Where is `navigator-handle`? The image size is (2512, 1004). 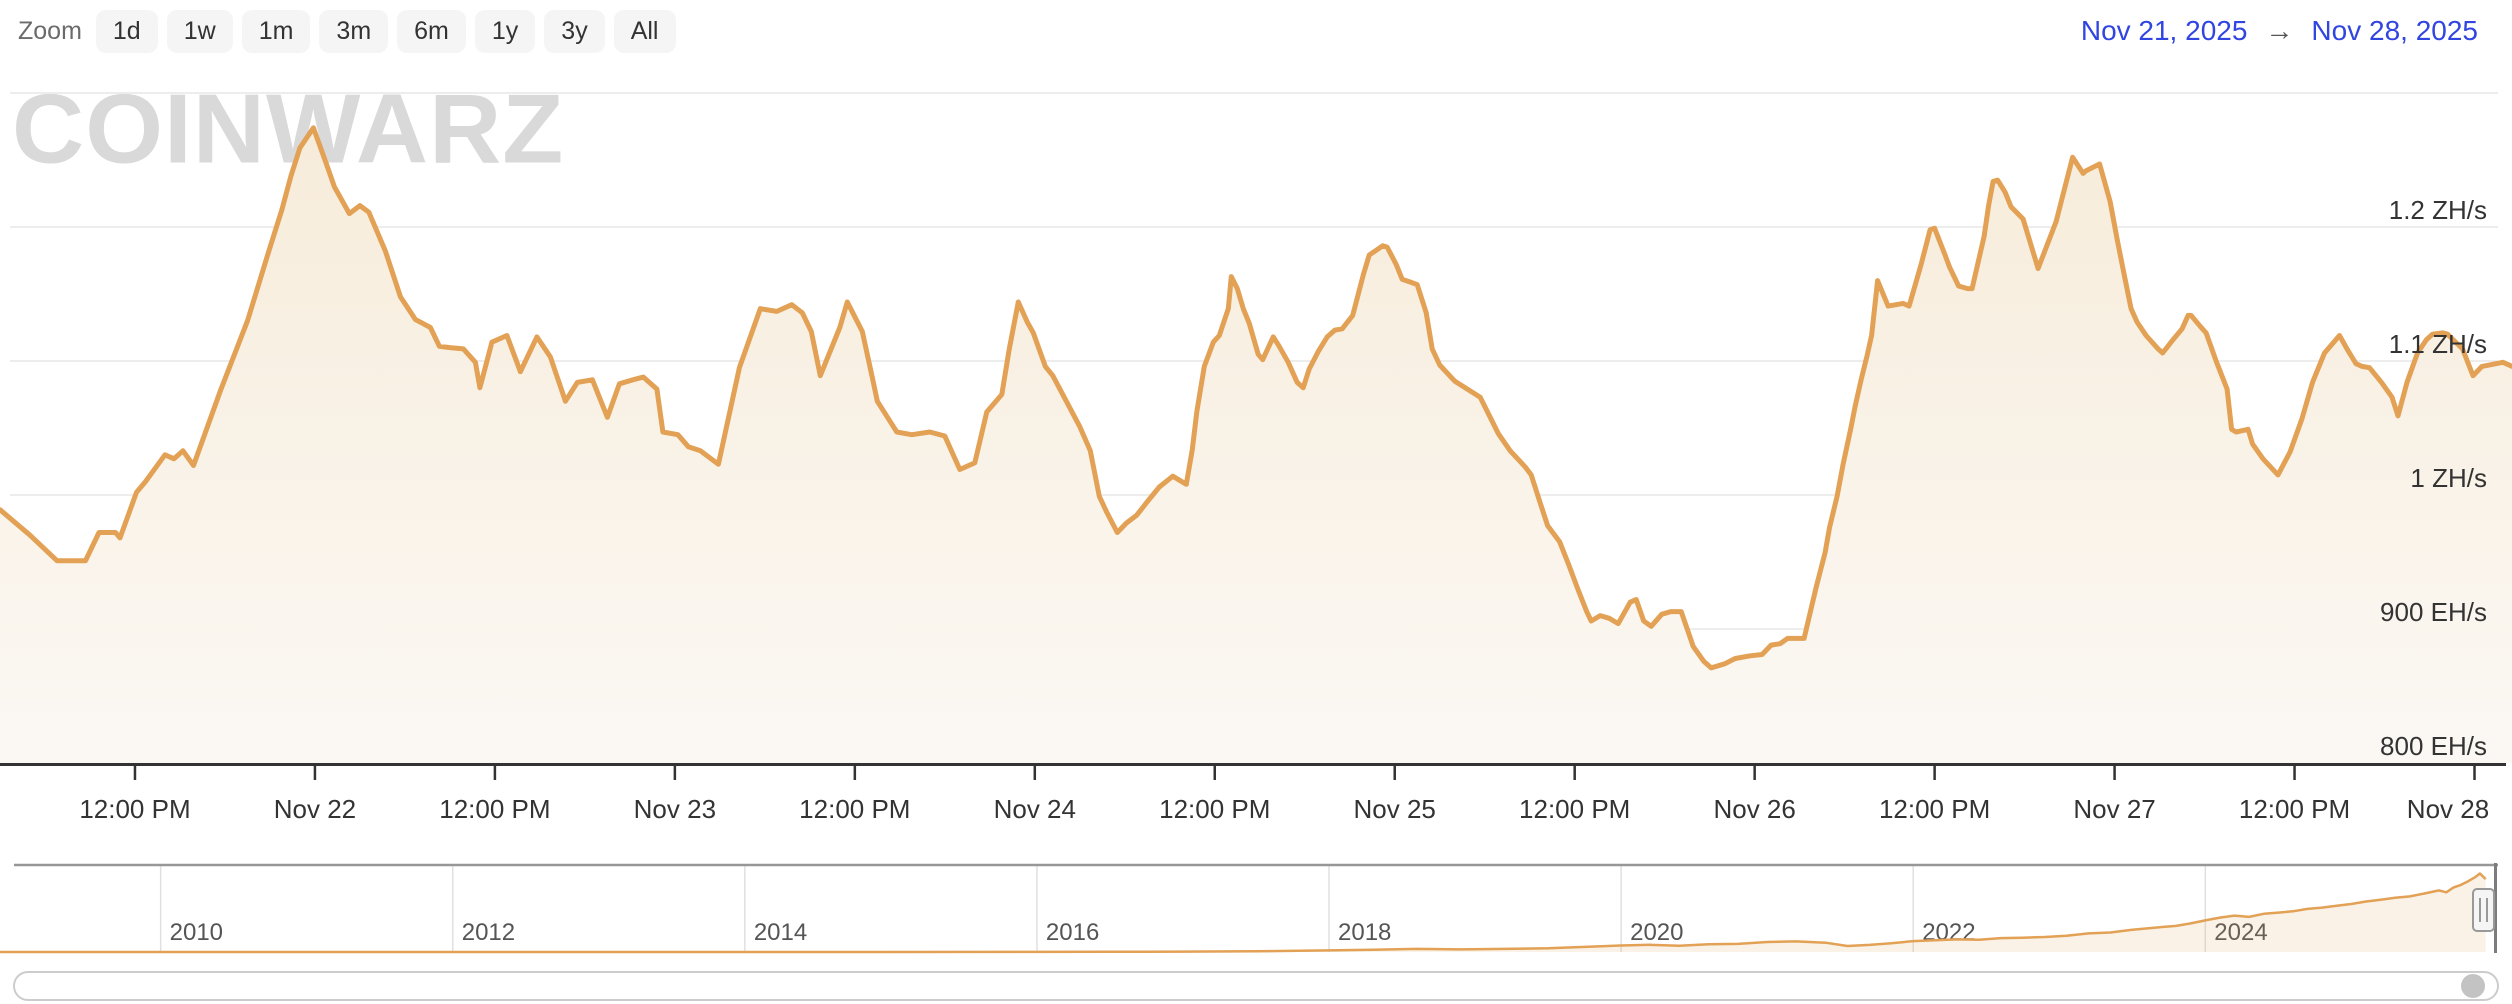 navigator-handle is located at coordinates (2483, 910).